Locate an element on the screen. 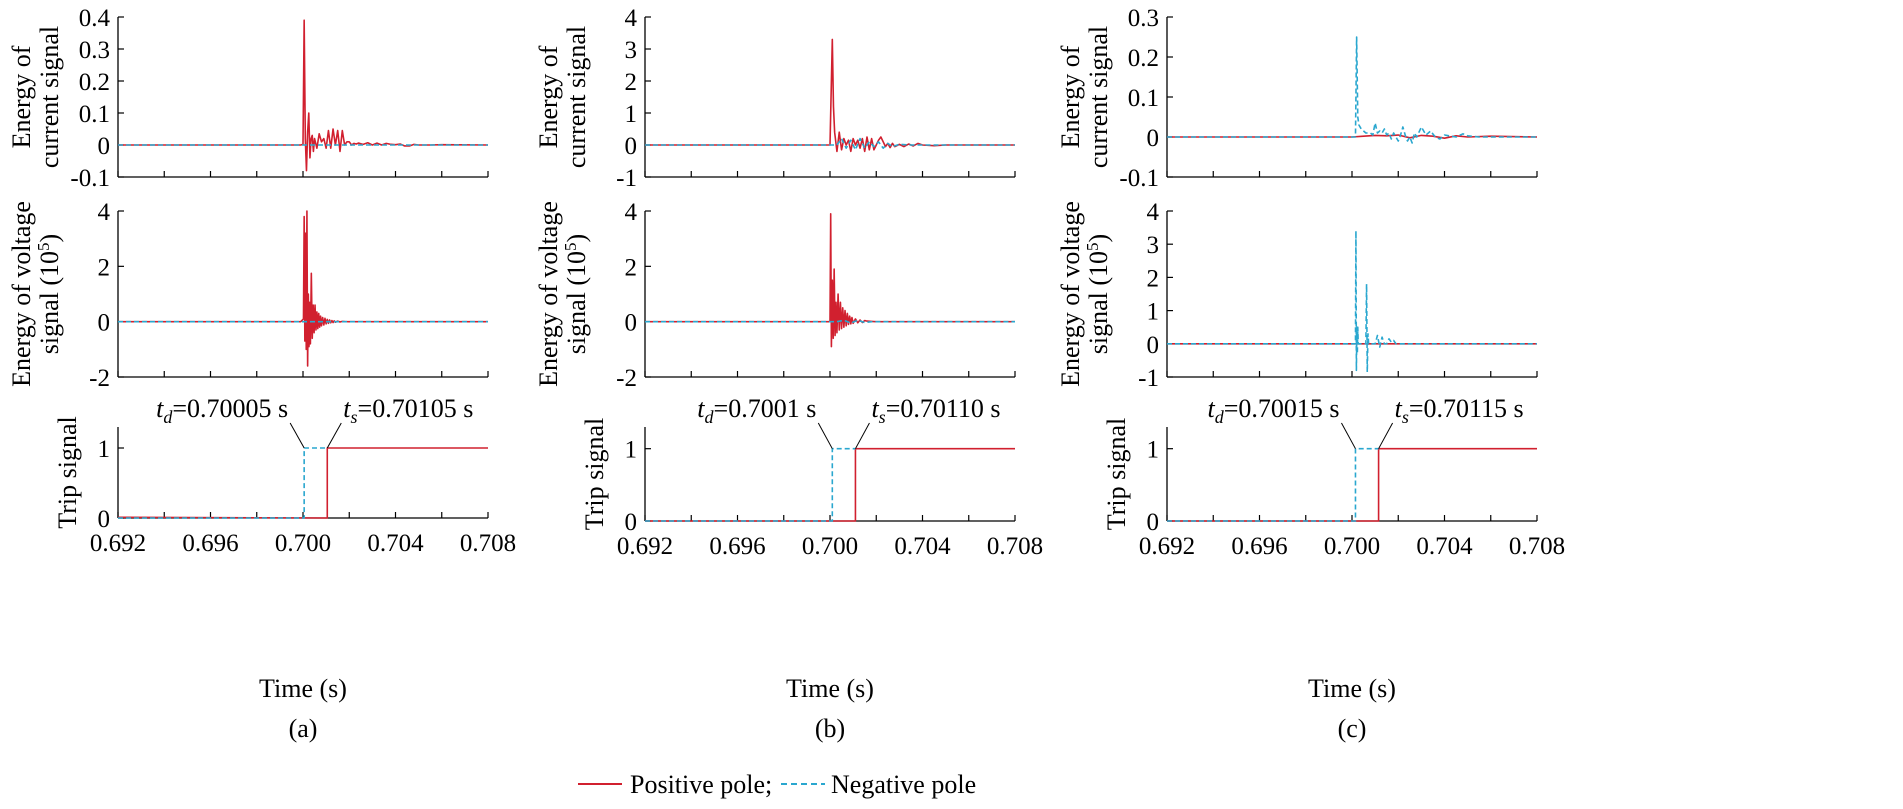 The height and width of the screenshot is (809, 1903). panel-b-row2-chart: -2 0 2 4 Energy of voltage signal (105) is located at coordinates (775, 295).